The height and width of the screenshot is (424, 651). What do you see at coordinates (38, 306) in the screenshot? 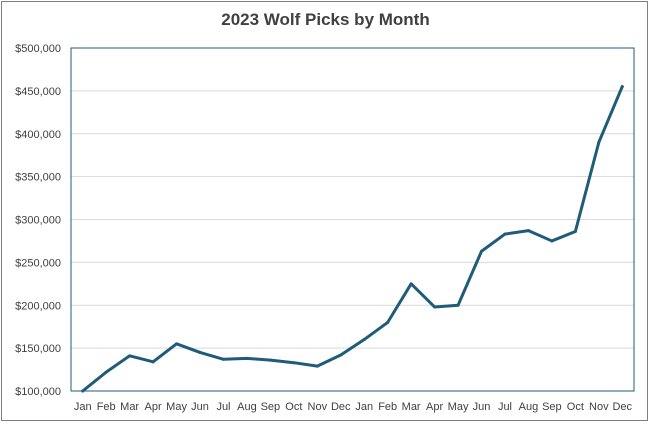
I see `y-tick-label: $200,000` at bounding box center [38, 306].